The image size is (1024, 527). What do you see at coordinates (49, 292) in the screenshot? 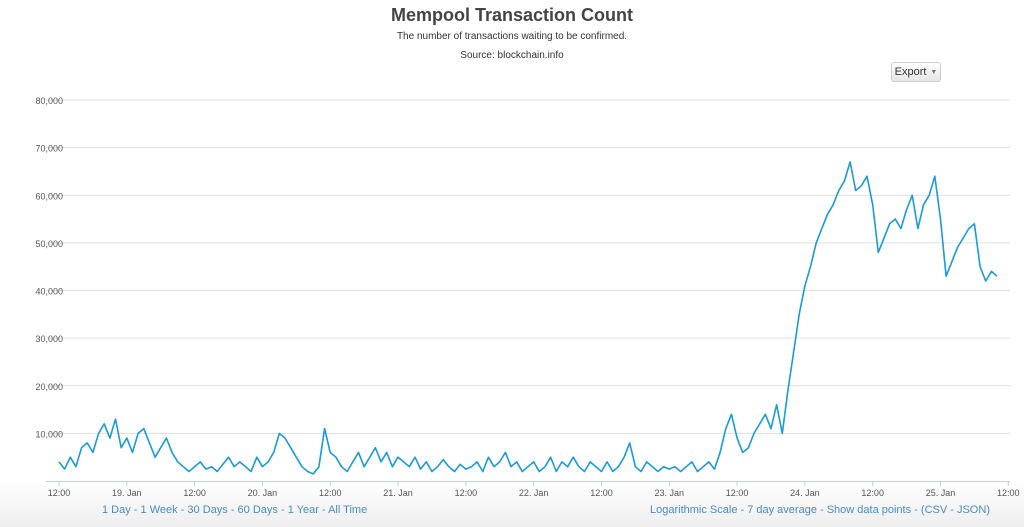
I see `y-tick-label: 40,000` at bounding box center [49, 292].